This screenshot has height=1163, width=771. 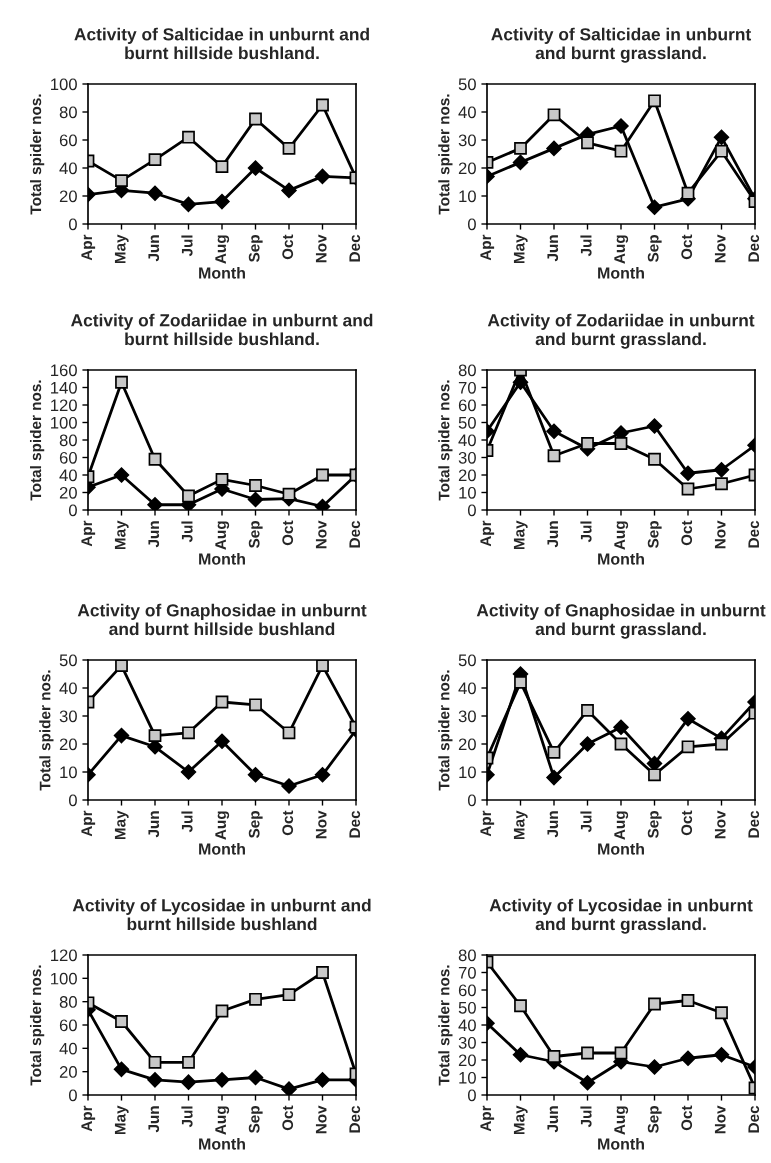 What do you see at coordinates (221, 914) in the screenshot?
I see `chart-title: Activity of Lycosidae in unburnt and burnt hillside bushland` at bounding box center [221, 914].